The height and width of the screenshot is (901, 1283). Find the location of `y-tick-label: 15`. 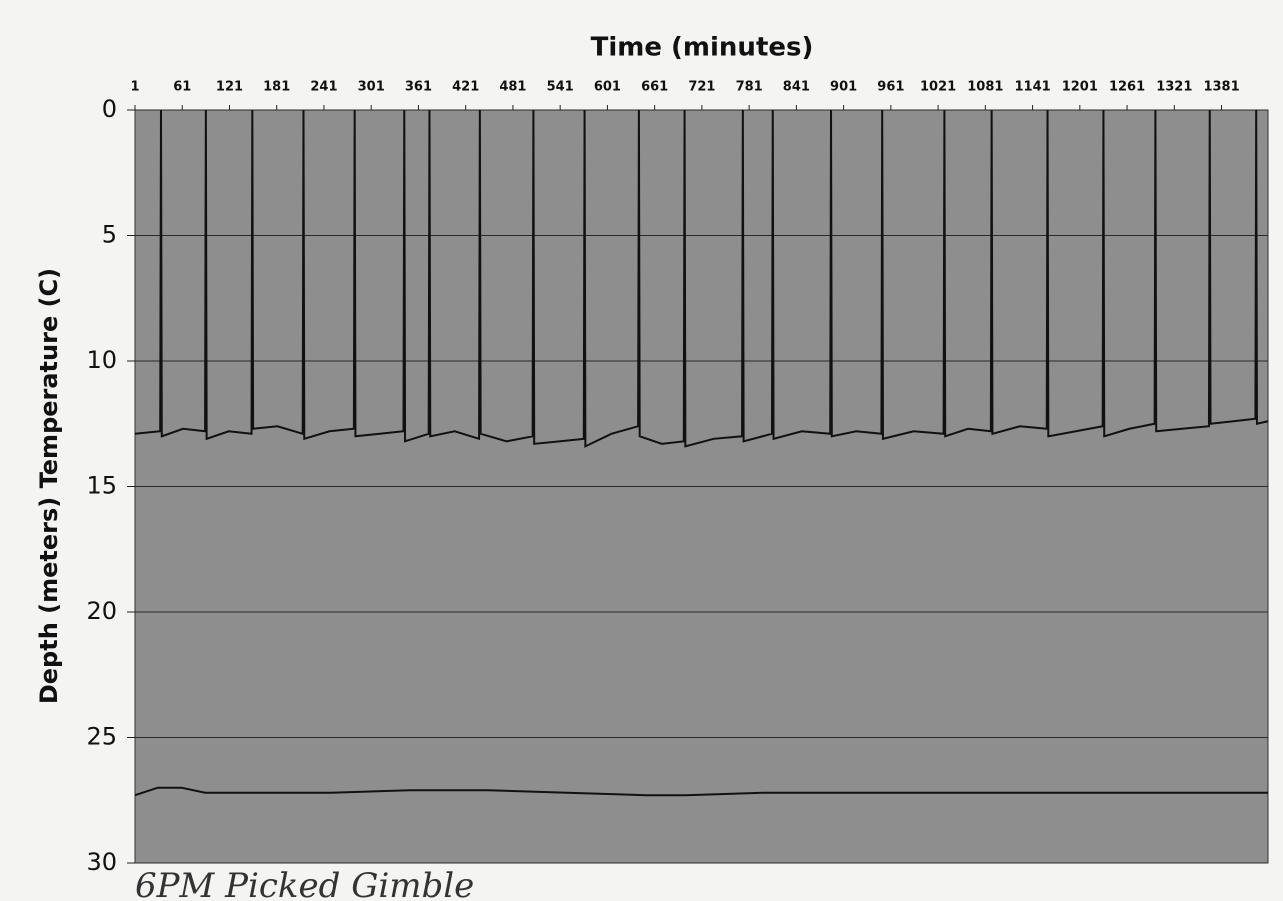

y-tick-label: 15 is located at coordinates (101, 486).